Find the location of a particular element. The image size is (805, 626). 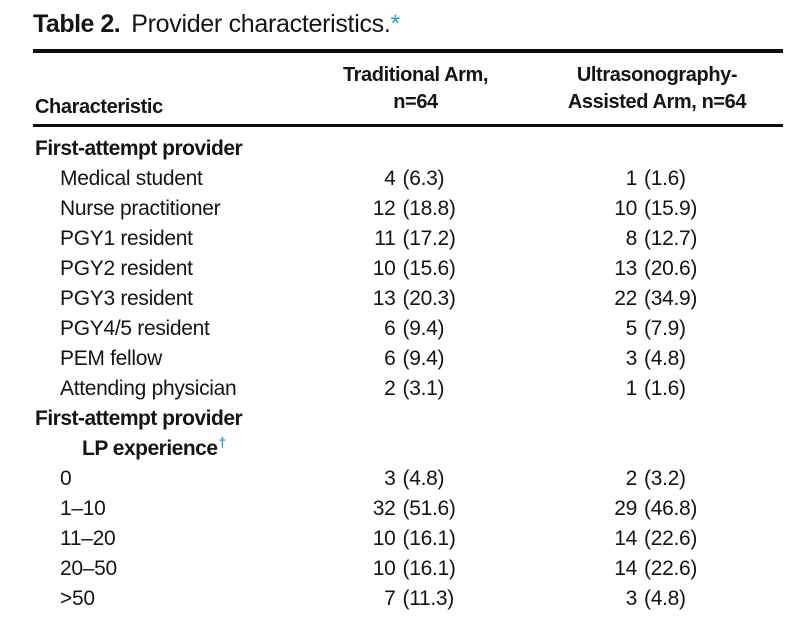

ultrasonography-arm-line1: Ultrasonography- is located at coordinates (657, 74).